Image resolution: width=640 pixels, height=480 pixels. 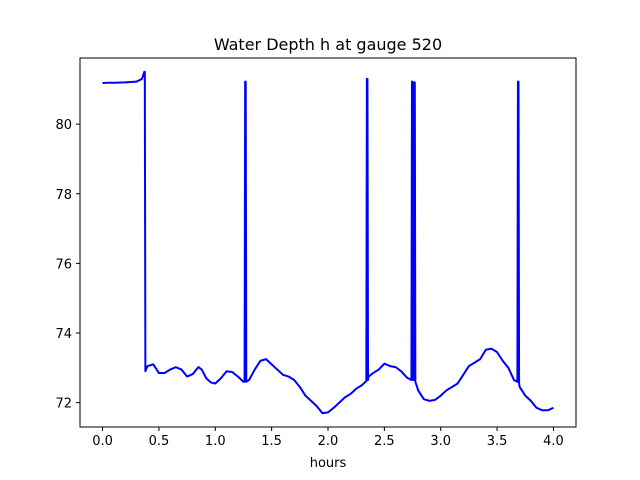 What do you see at coordinates (497, 441) in the screenshot?
I see `x-tick-label: 3.5` at bounding box center [497, 441].